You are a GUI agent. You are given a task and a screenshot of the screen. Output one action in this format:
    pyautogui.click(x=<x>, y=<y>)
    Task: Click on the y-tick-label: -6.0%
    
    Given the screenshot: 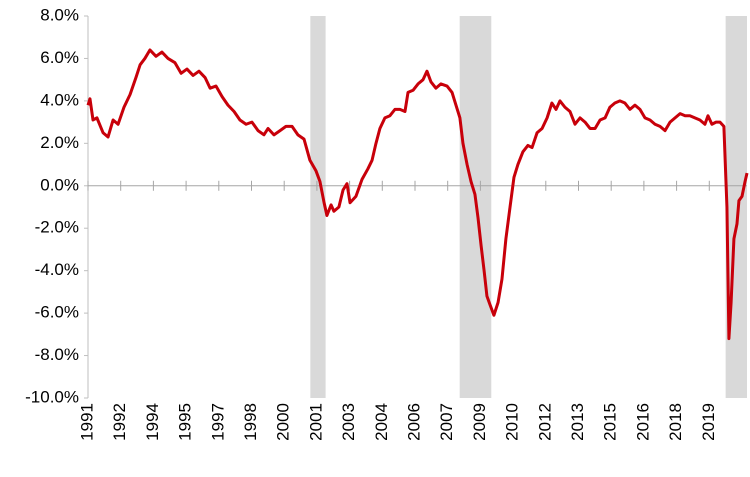 What is the action you would take?
    pyautogui.click(x=57, y=312)
    